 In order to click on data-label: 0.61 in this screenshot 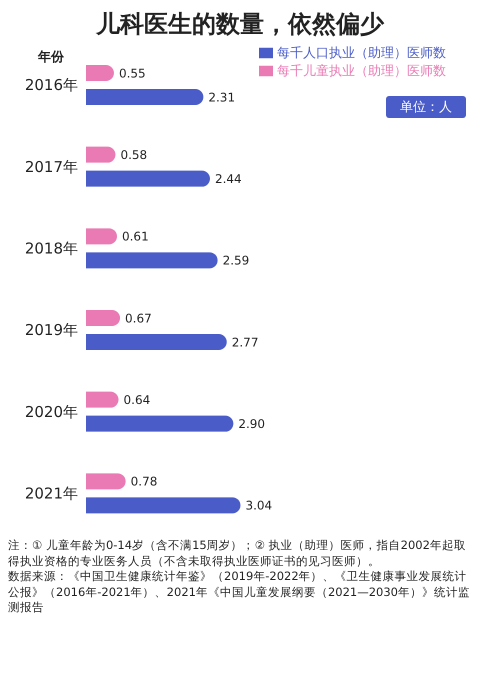, I will do `click(135, 237)`.